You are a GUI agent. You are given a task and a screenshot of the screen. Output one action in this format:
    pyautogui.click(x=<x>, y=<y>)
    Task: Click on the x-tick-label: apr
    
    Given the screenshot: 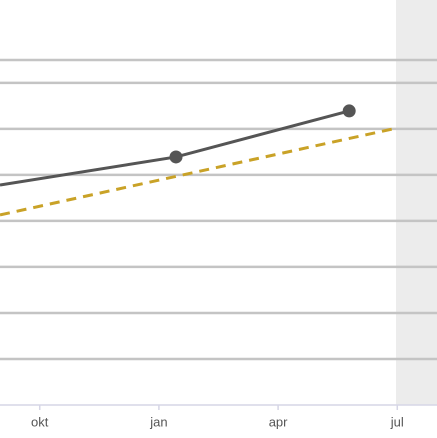 What is the action you would take?
    pyautogui.click(x=278, y=421)
    